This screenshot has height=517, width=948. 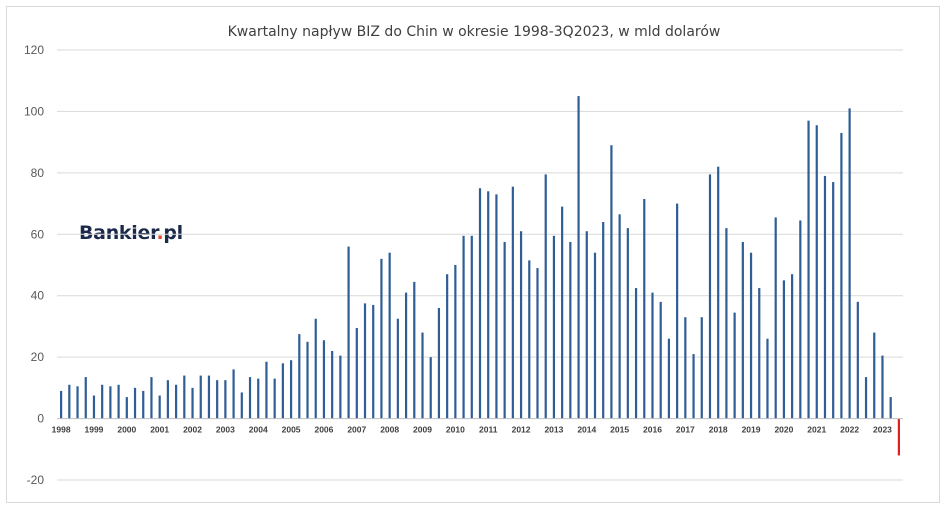 I want to click on y-tick-label: 80, so click(x=38, y=173).